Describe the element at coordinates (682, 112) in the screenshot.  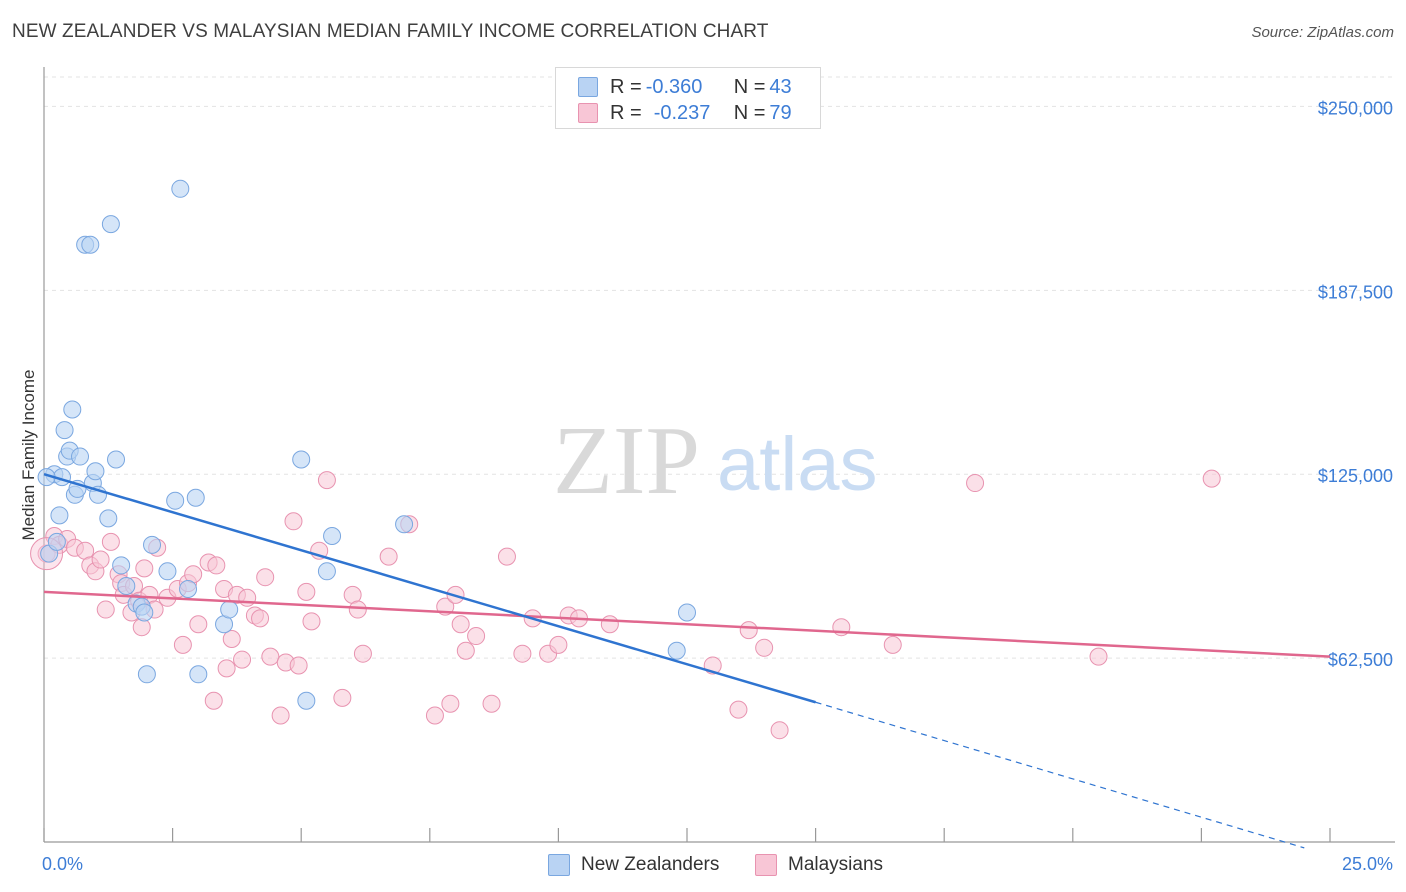
I see `r-value: -0.237` at that location.